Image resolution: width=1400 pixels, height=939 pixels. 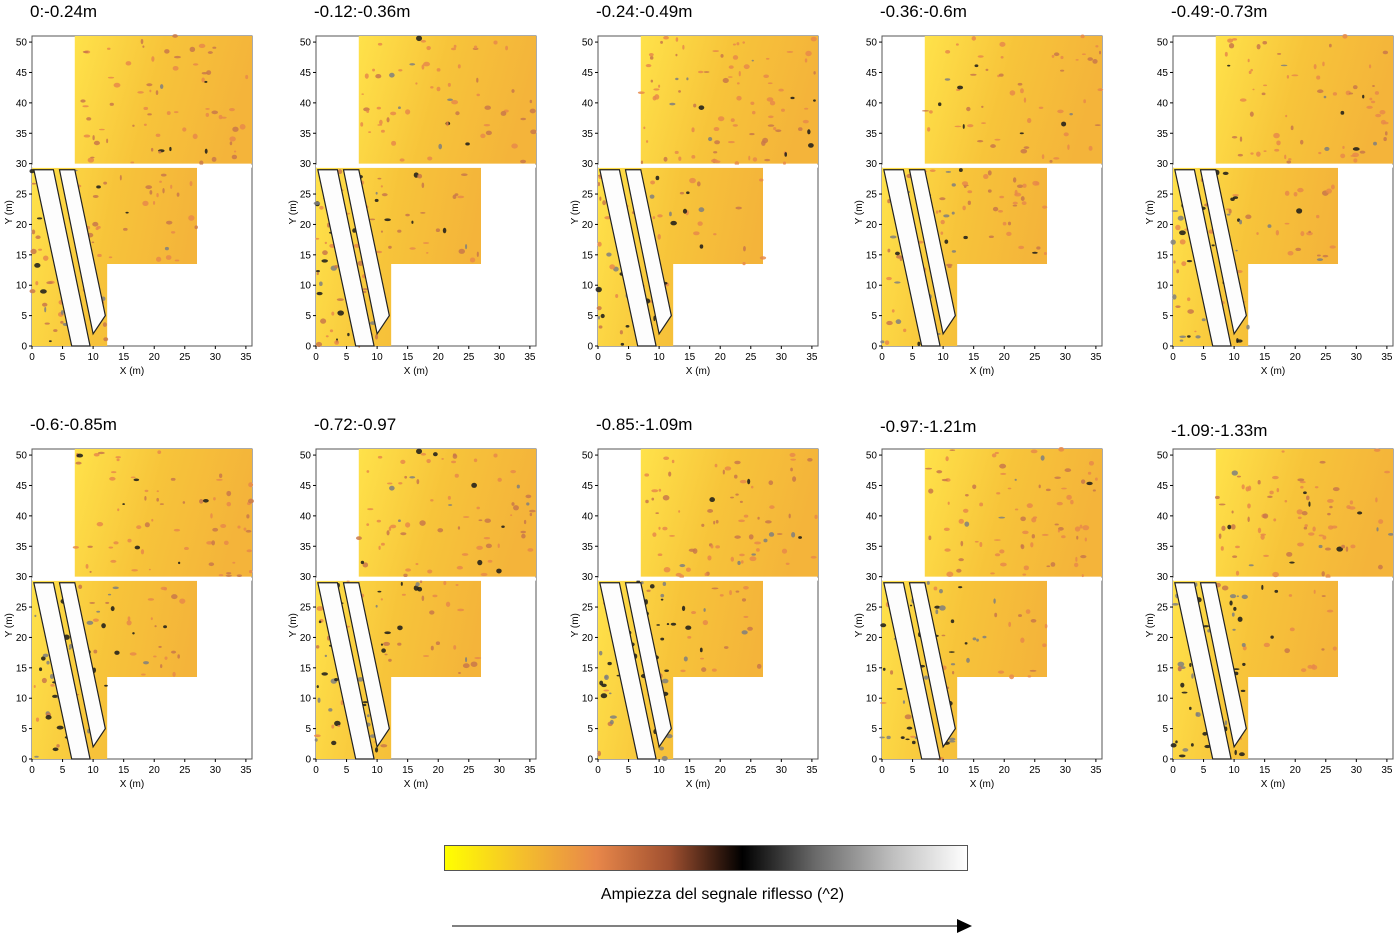 I want to click on colorbar, so click(x=706, y=858).